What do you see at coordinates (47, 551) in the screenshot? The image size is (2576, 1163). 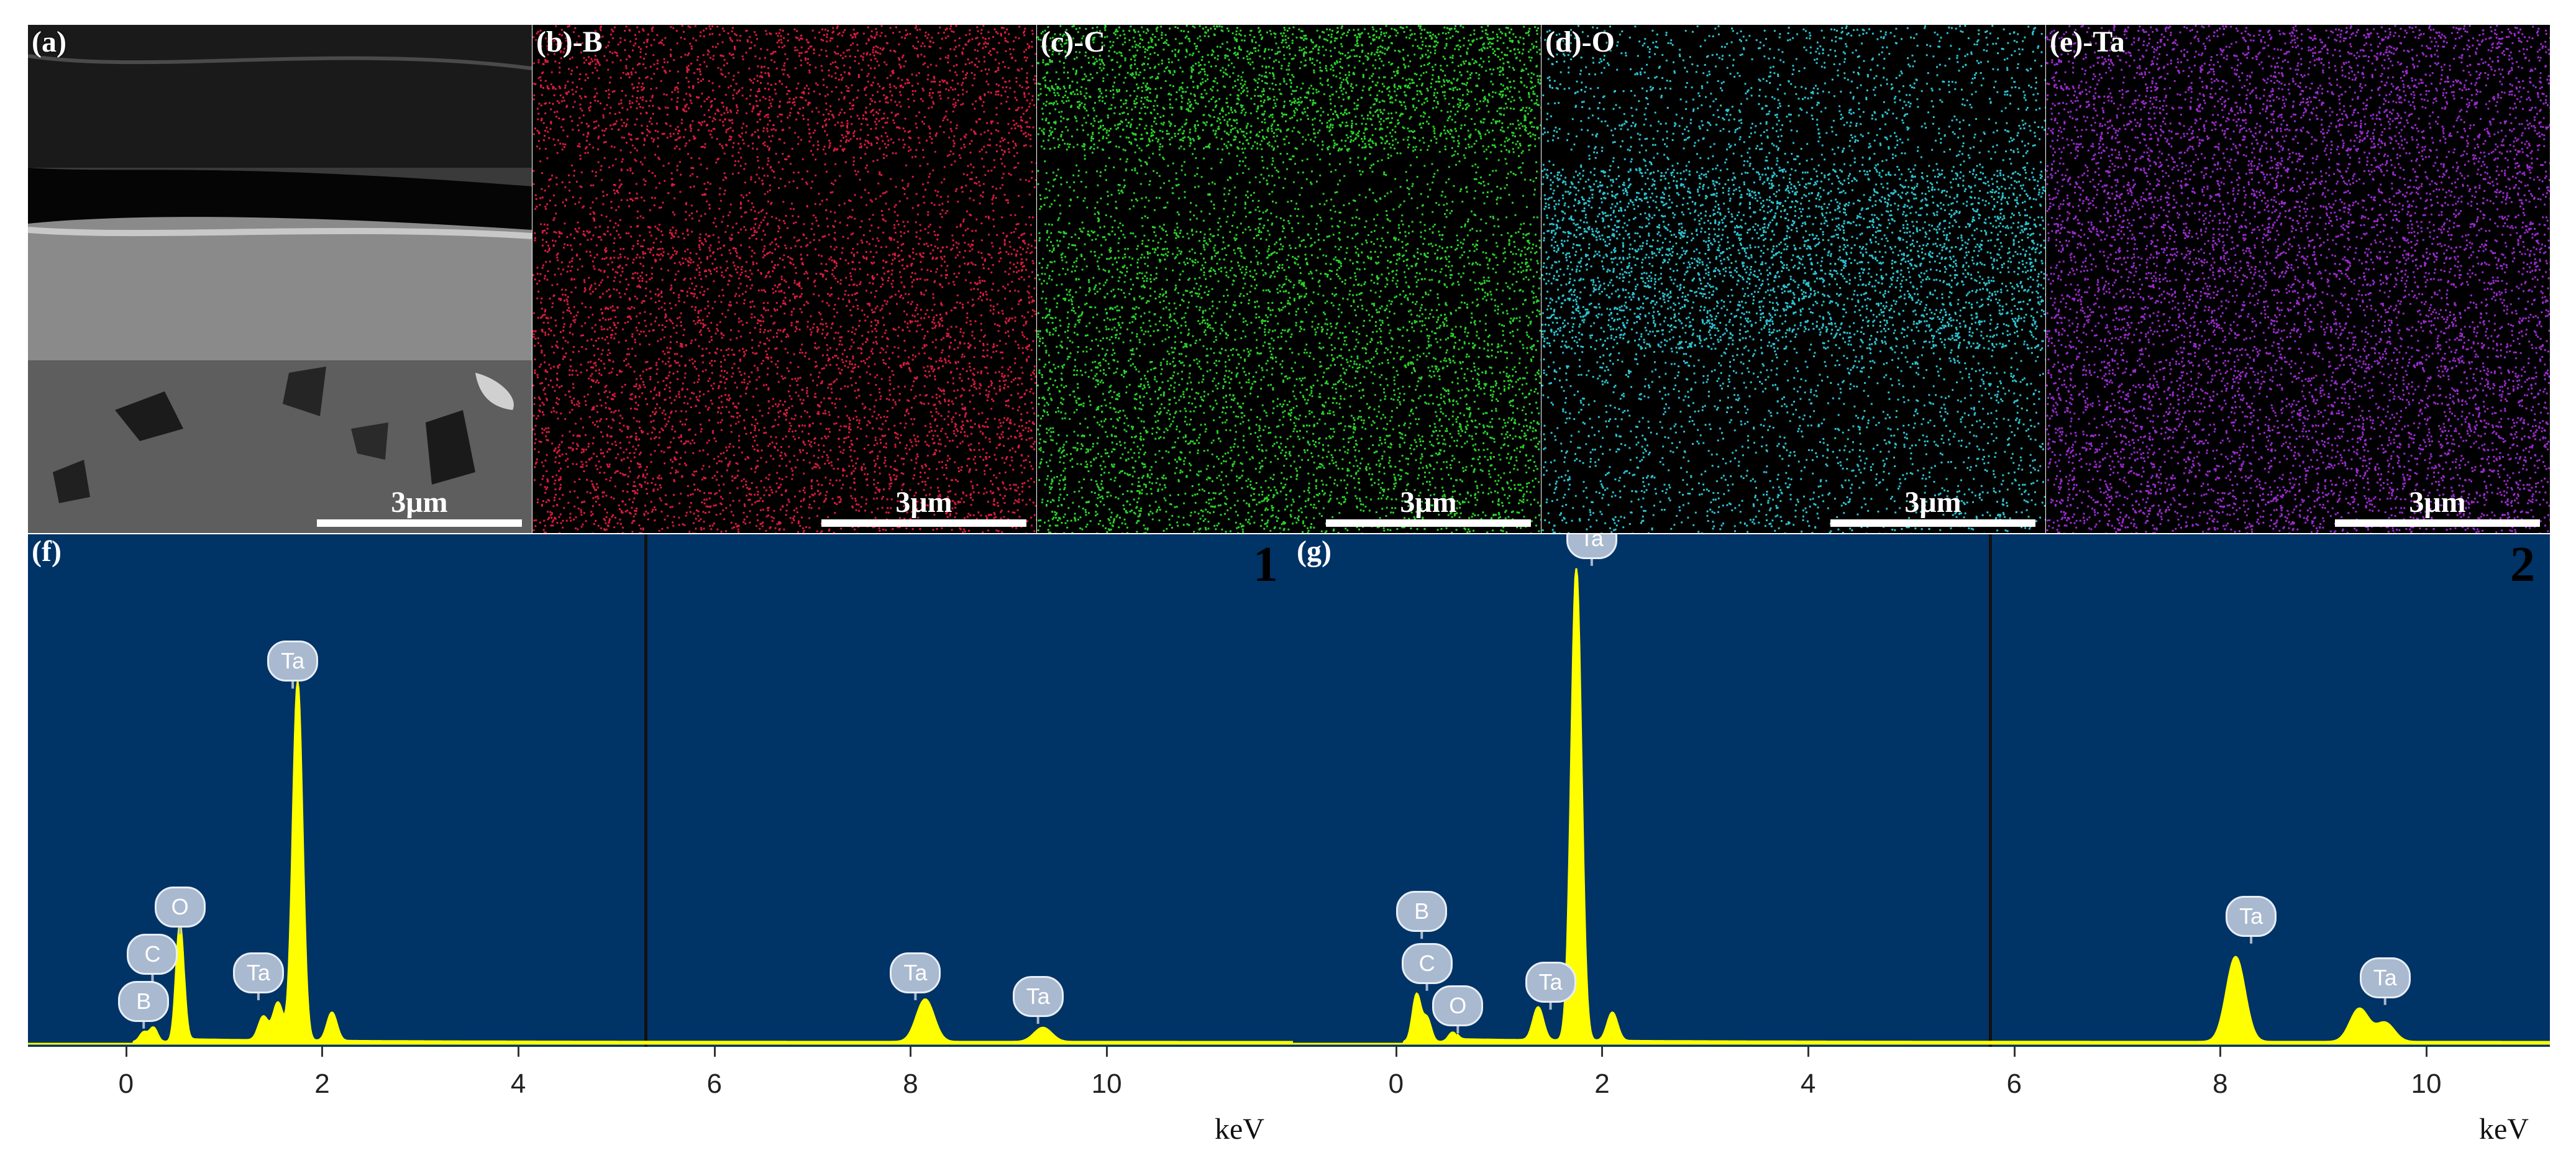 I see `panel-label: (f)` at bounding box center [47, 551].